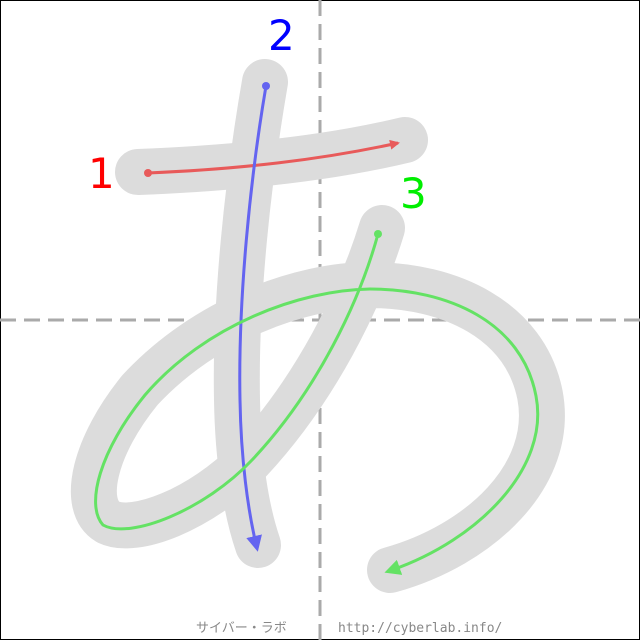 The height and width of the screenshot is (640, 640). What do you see at coordinates (273, 157) in the screenshot?
I see `stroke-1-path` at bounding box center [273, 157].